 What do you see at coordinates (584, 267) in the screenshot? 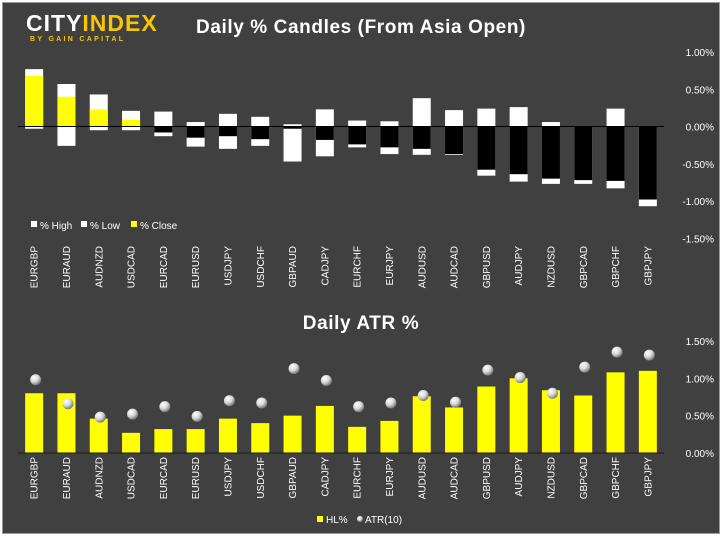
I see `candles-x-tick: GBPCAD` at bounding box center [584, 267].